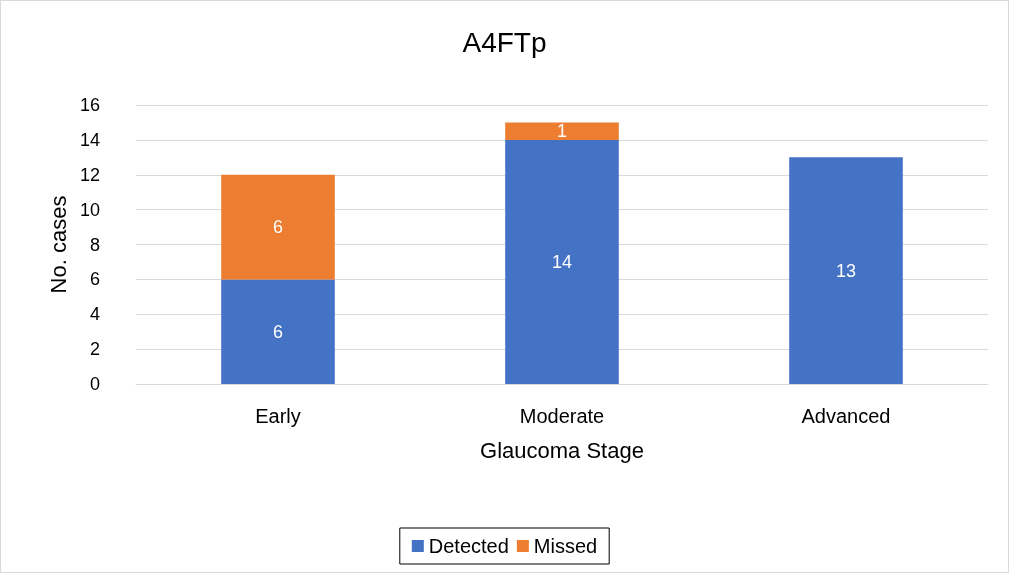 The width and height of the screenshot is (1009, 573). What do you see at coordinates (562, 450) in the screenshot?
I see `x-axis-title: Glaucoma Stage` at bounding box center [562, 450].